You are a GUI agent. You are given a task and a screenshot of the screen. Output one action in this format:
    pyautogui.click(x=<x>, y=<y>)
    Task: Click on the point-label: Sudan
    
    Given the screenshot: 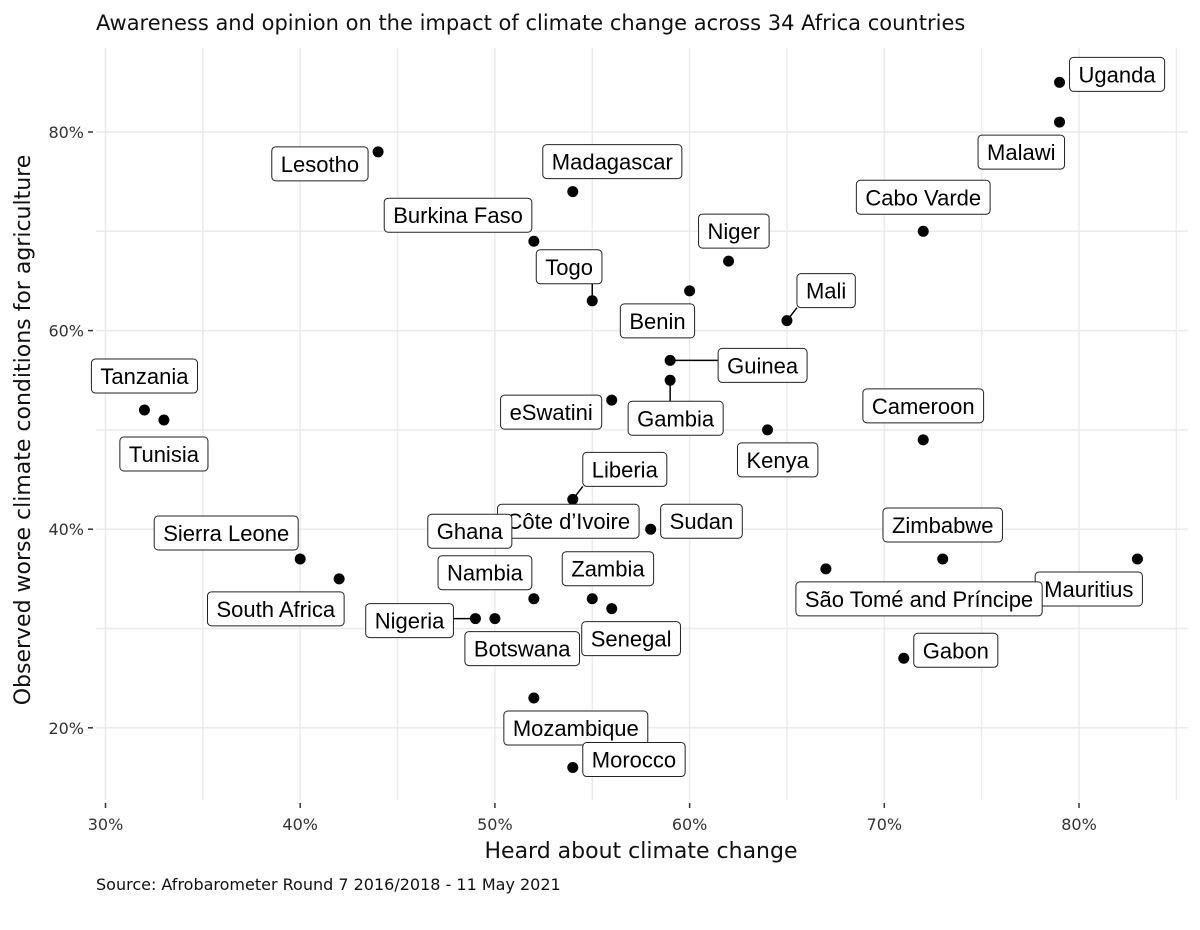 What is the action you would take?
    pyautogui.click(x=701, y=521)
    